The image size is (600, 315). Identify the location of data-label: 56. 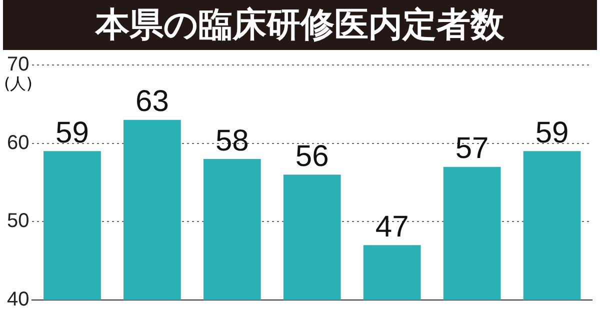
(312, 156).